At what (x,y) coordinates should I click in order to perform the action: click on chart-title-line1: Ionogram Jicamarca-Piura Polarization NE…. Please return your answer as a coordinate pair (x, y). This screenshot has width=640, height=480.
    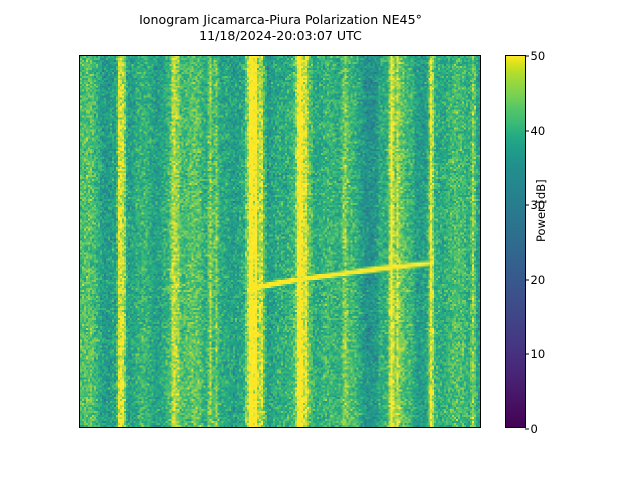
    Looking at the image, I should click on (280, 19).